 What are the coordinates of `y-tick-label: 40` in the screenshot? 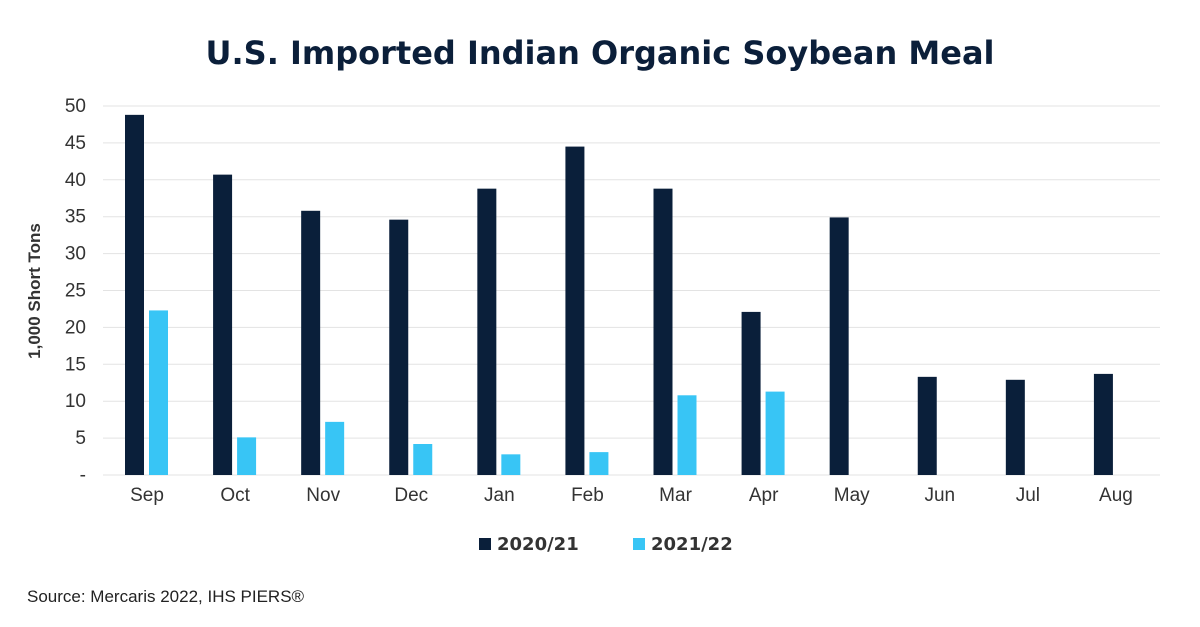 It's located at (75, 180).